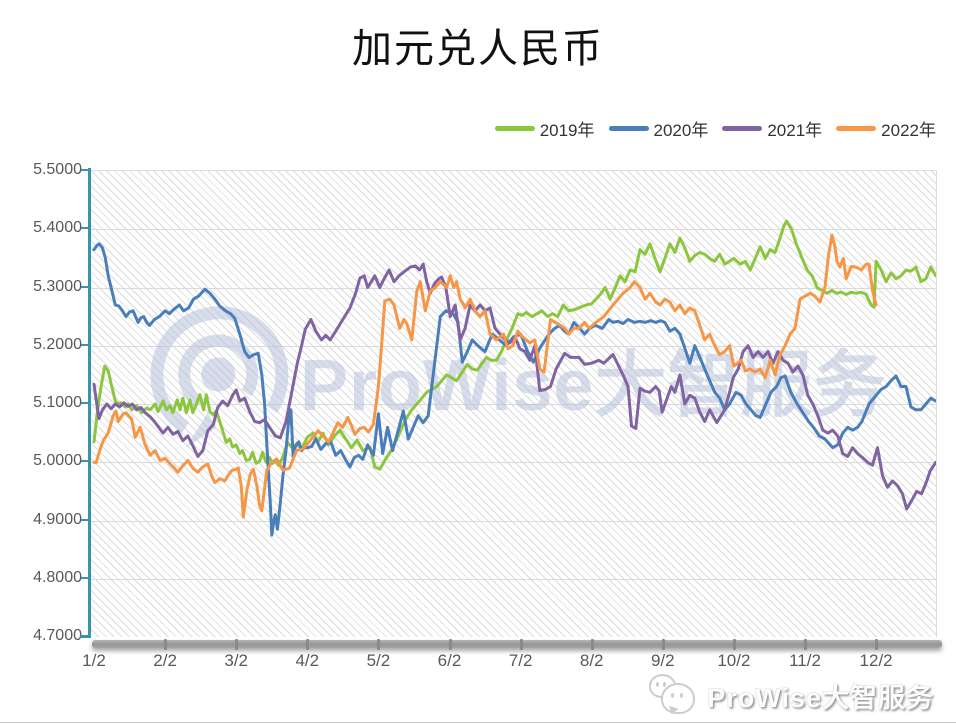 Image resolution: width=956 pixels, height=724 pixels. What do you see at coordinates (89, 403) in the screenshot?
I see `y-axis` at bounding box center [89, 403].